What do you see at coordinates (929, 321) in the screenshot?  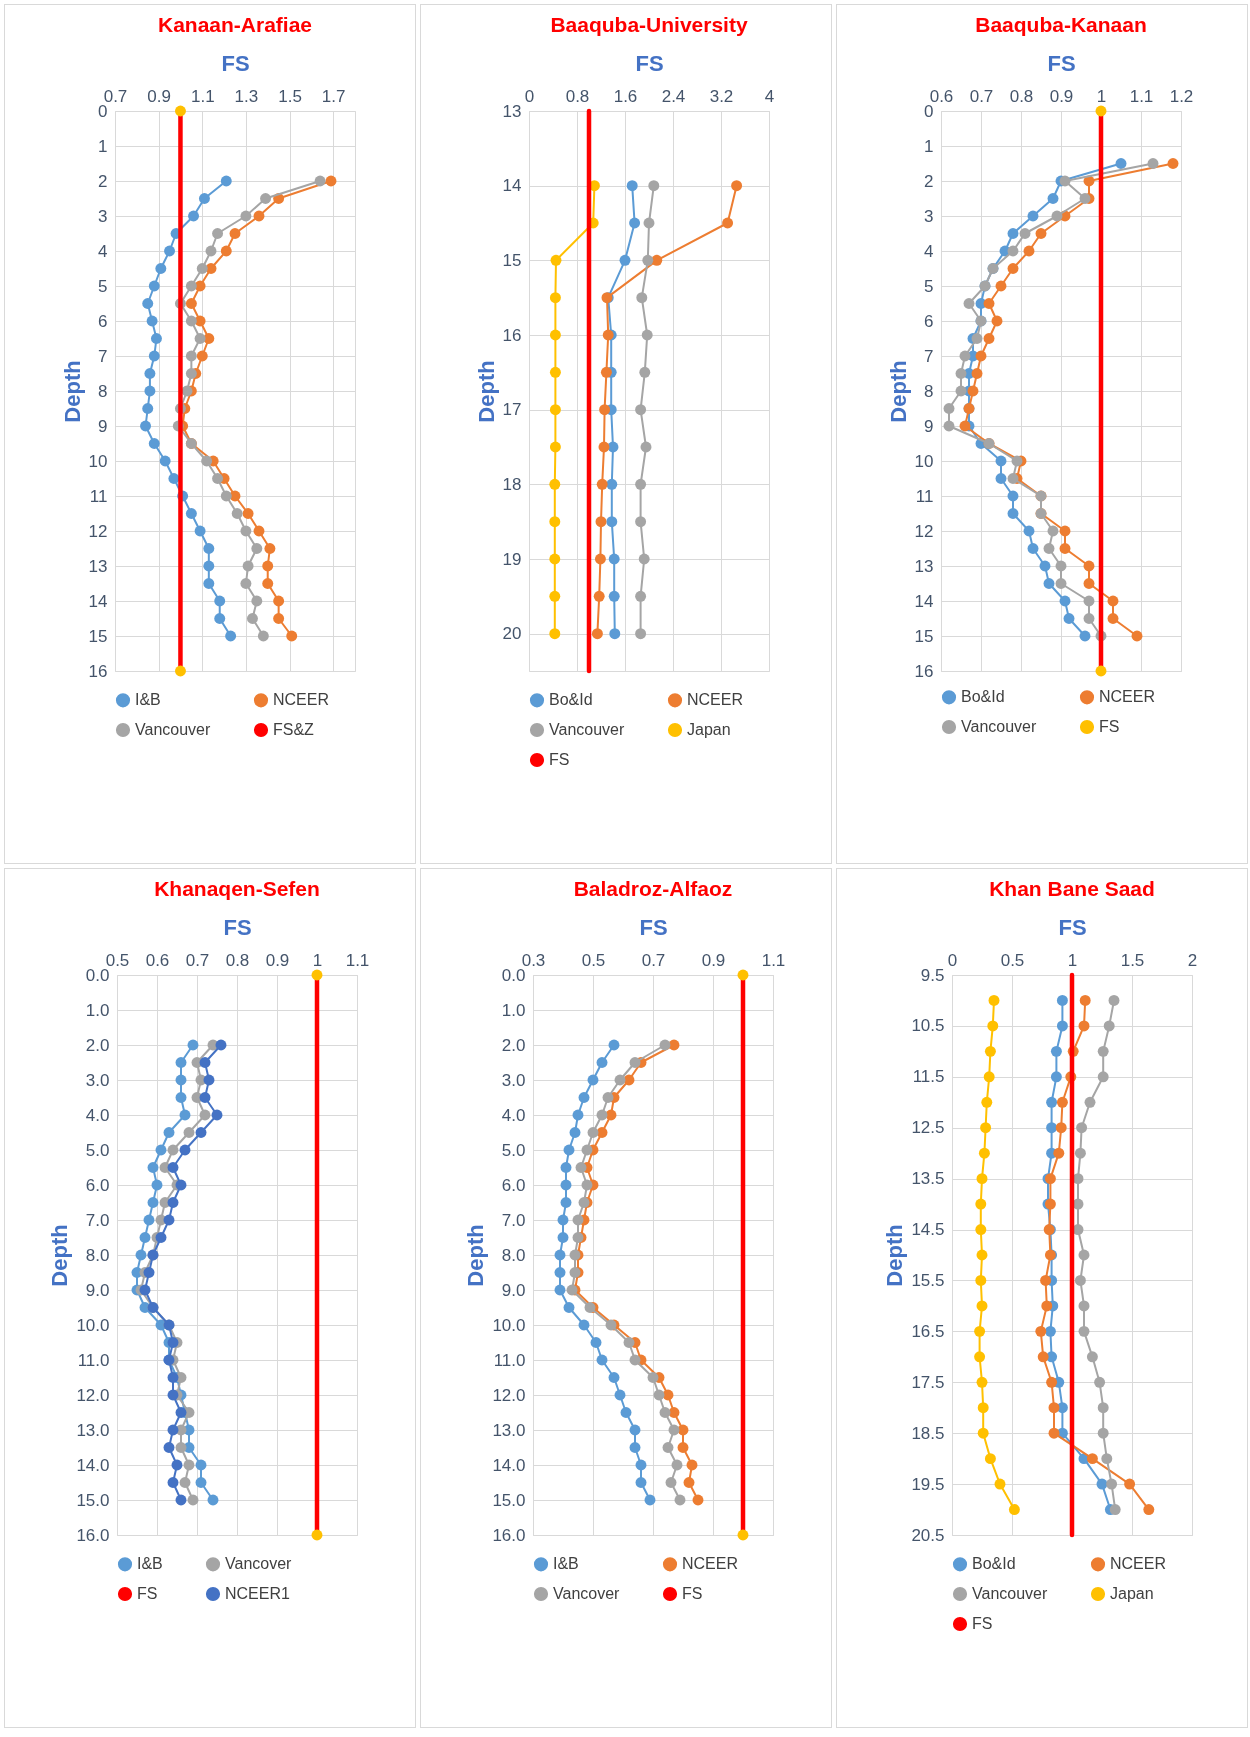 I see `y-tick-label: 6` at bounding box center [929, 321].